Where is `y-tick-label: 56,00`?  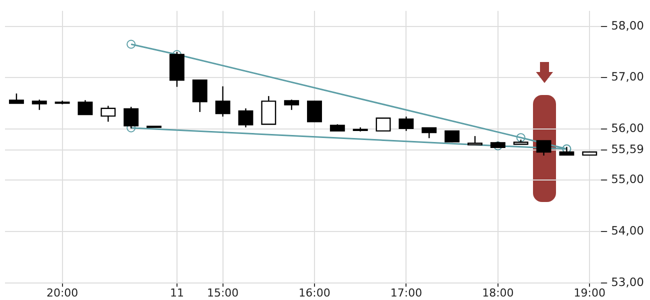 y-tick-label: 56,00 is located at coordinates (627, 127).